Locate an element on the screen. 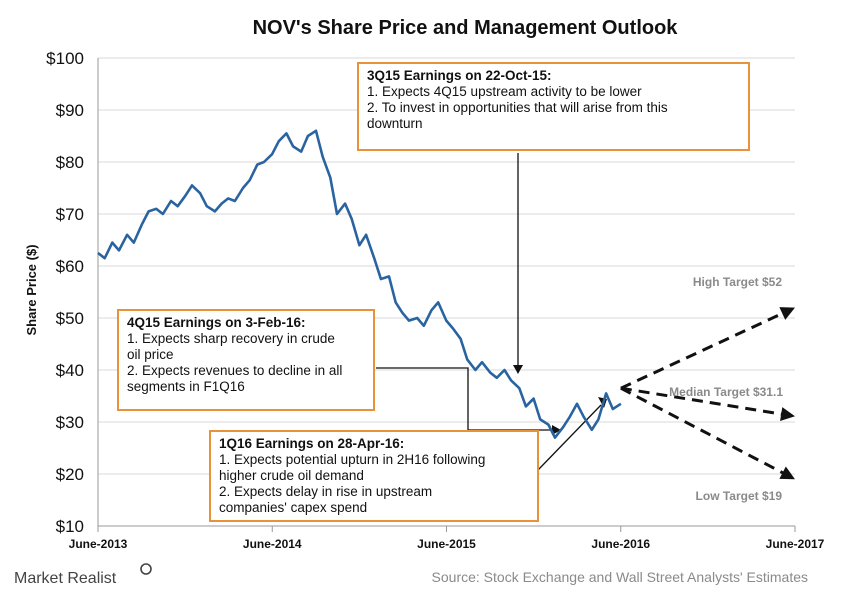  annotation-q1-heading: 1Q16 Earnings on 28-Apr-16: is located at coordinates (312, 443).